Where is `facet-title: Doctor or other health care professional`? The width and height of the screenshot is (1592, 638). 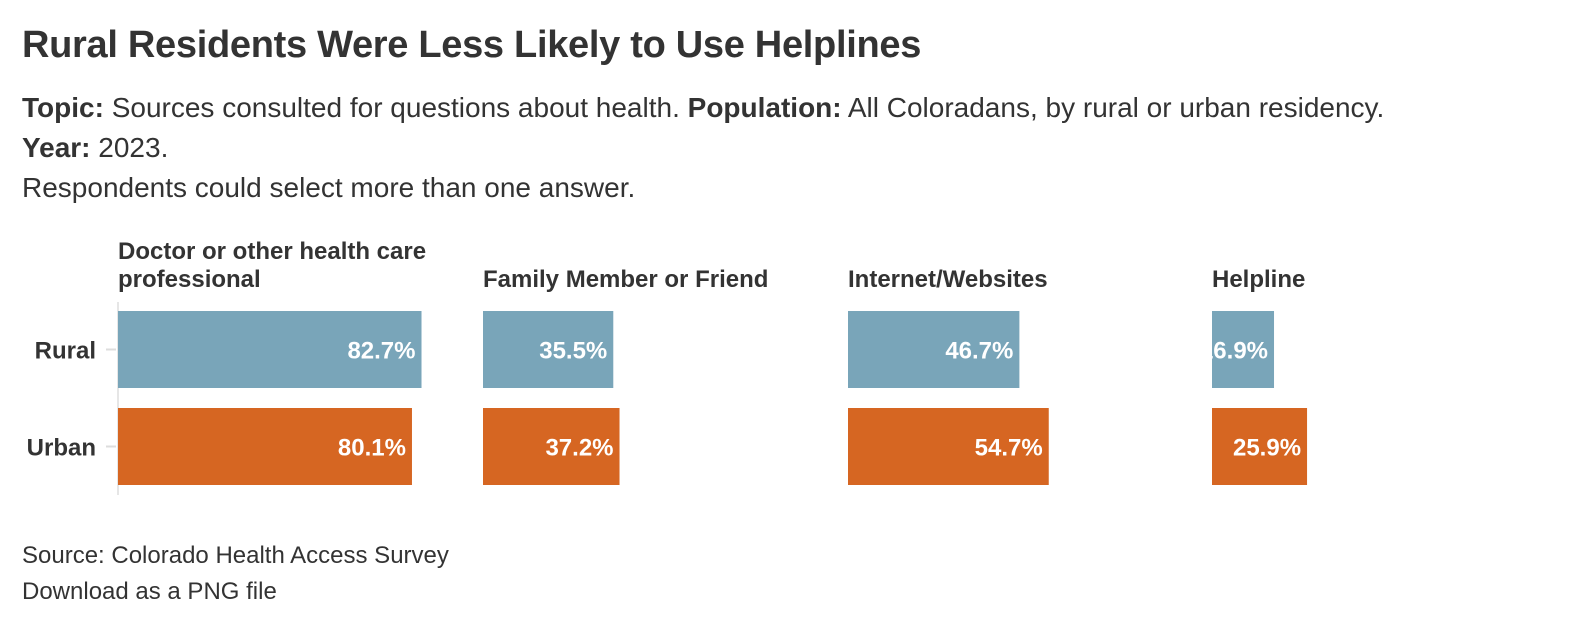 facet-title: Doctor or other health care professional is located at coordinates (272, 265).